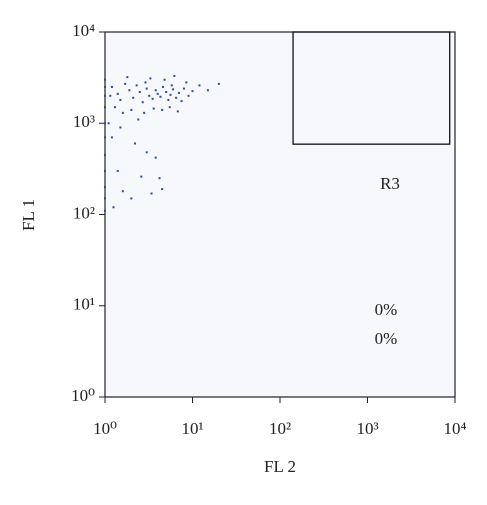 This screenshot has width=487, height=505. What do you see at coordinates (83, 30) in the screenshot?
I see `y-tick-label: 10⁴` at bounding box center [83, 30].